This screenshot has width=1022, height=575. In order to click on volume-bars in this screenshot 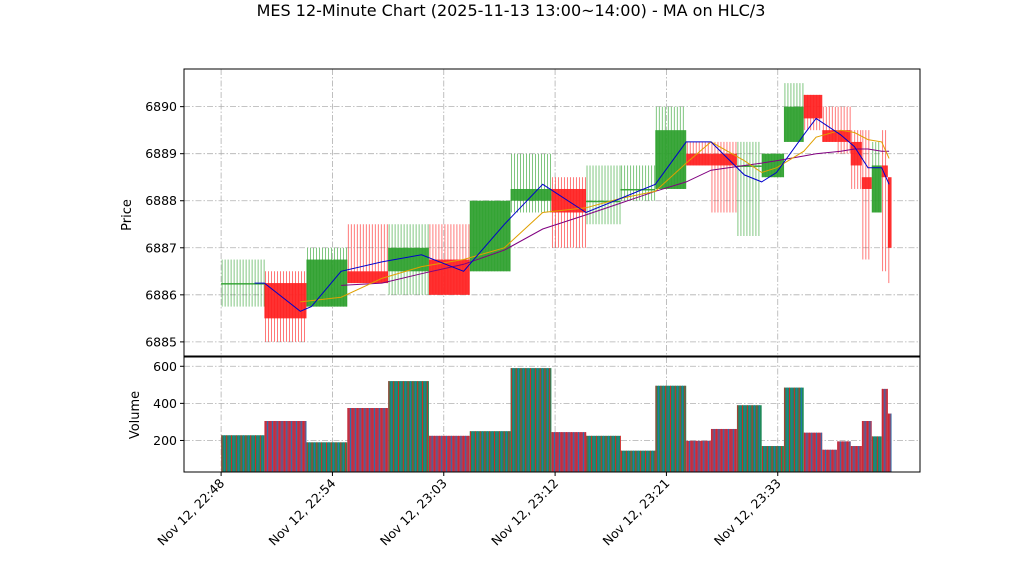, I will do `click(556, 420)`.